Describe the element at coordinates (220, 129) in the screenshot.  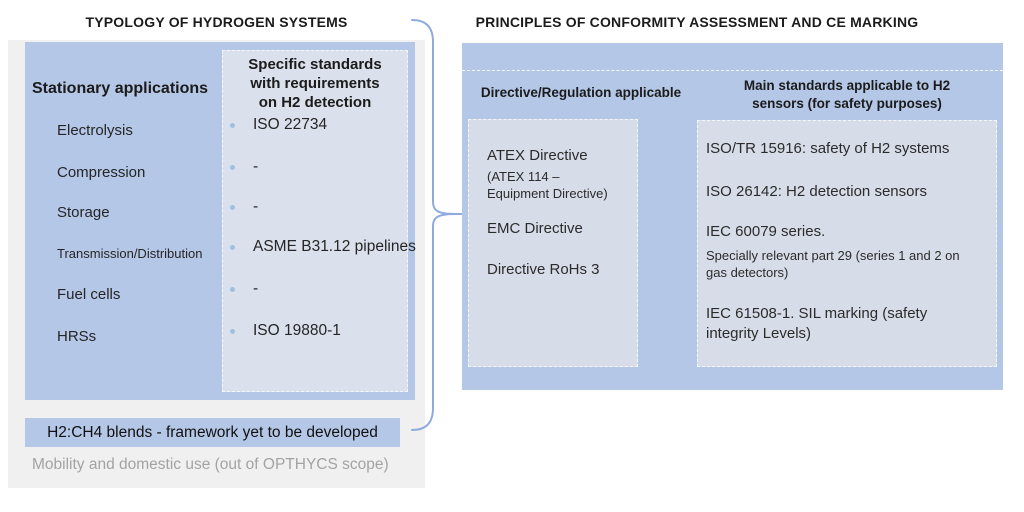
I see `table-row: Electrolysis ISO 22734` at that location.